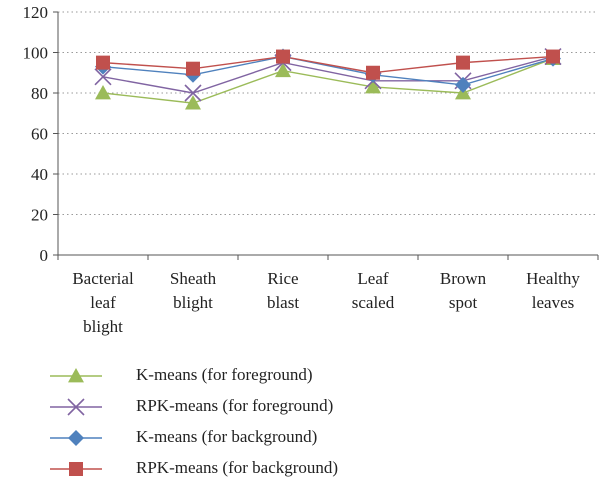 This screenshot has width=600, height=484. What do you see at coordinates (39, 215) in the screenshot?
I see `y-tick-label: 20` at bounding box center [39, 215].